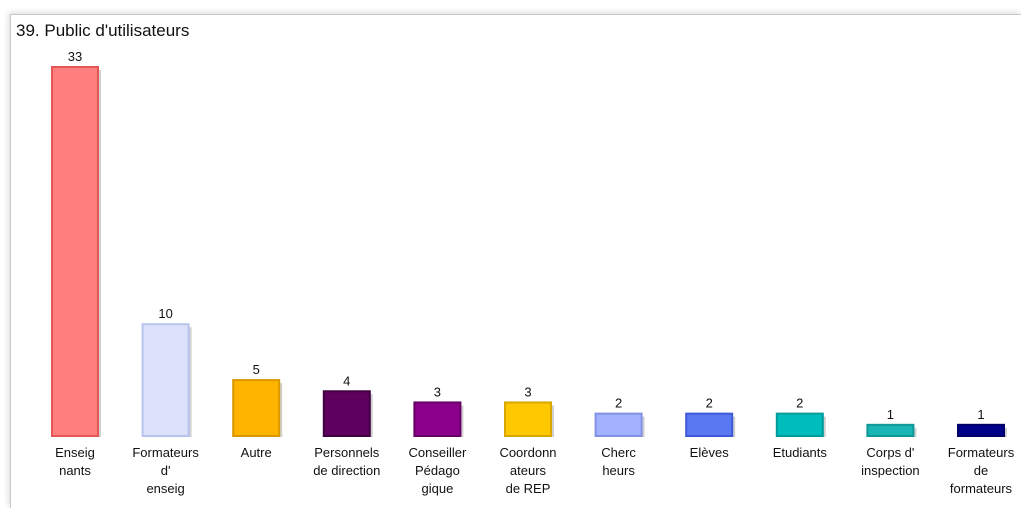 This screenshot has height=508, width=1021. Describe the element at coordinates (346, 461) in the screenshot. I see `category-label: Personnels de direction` at that location.